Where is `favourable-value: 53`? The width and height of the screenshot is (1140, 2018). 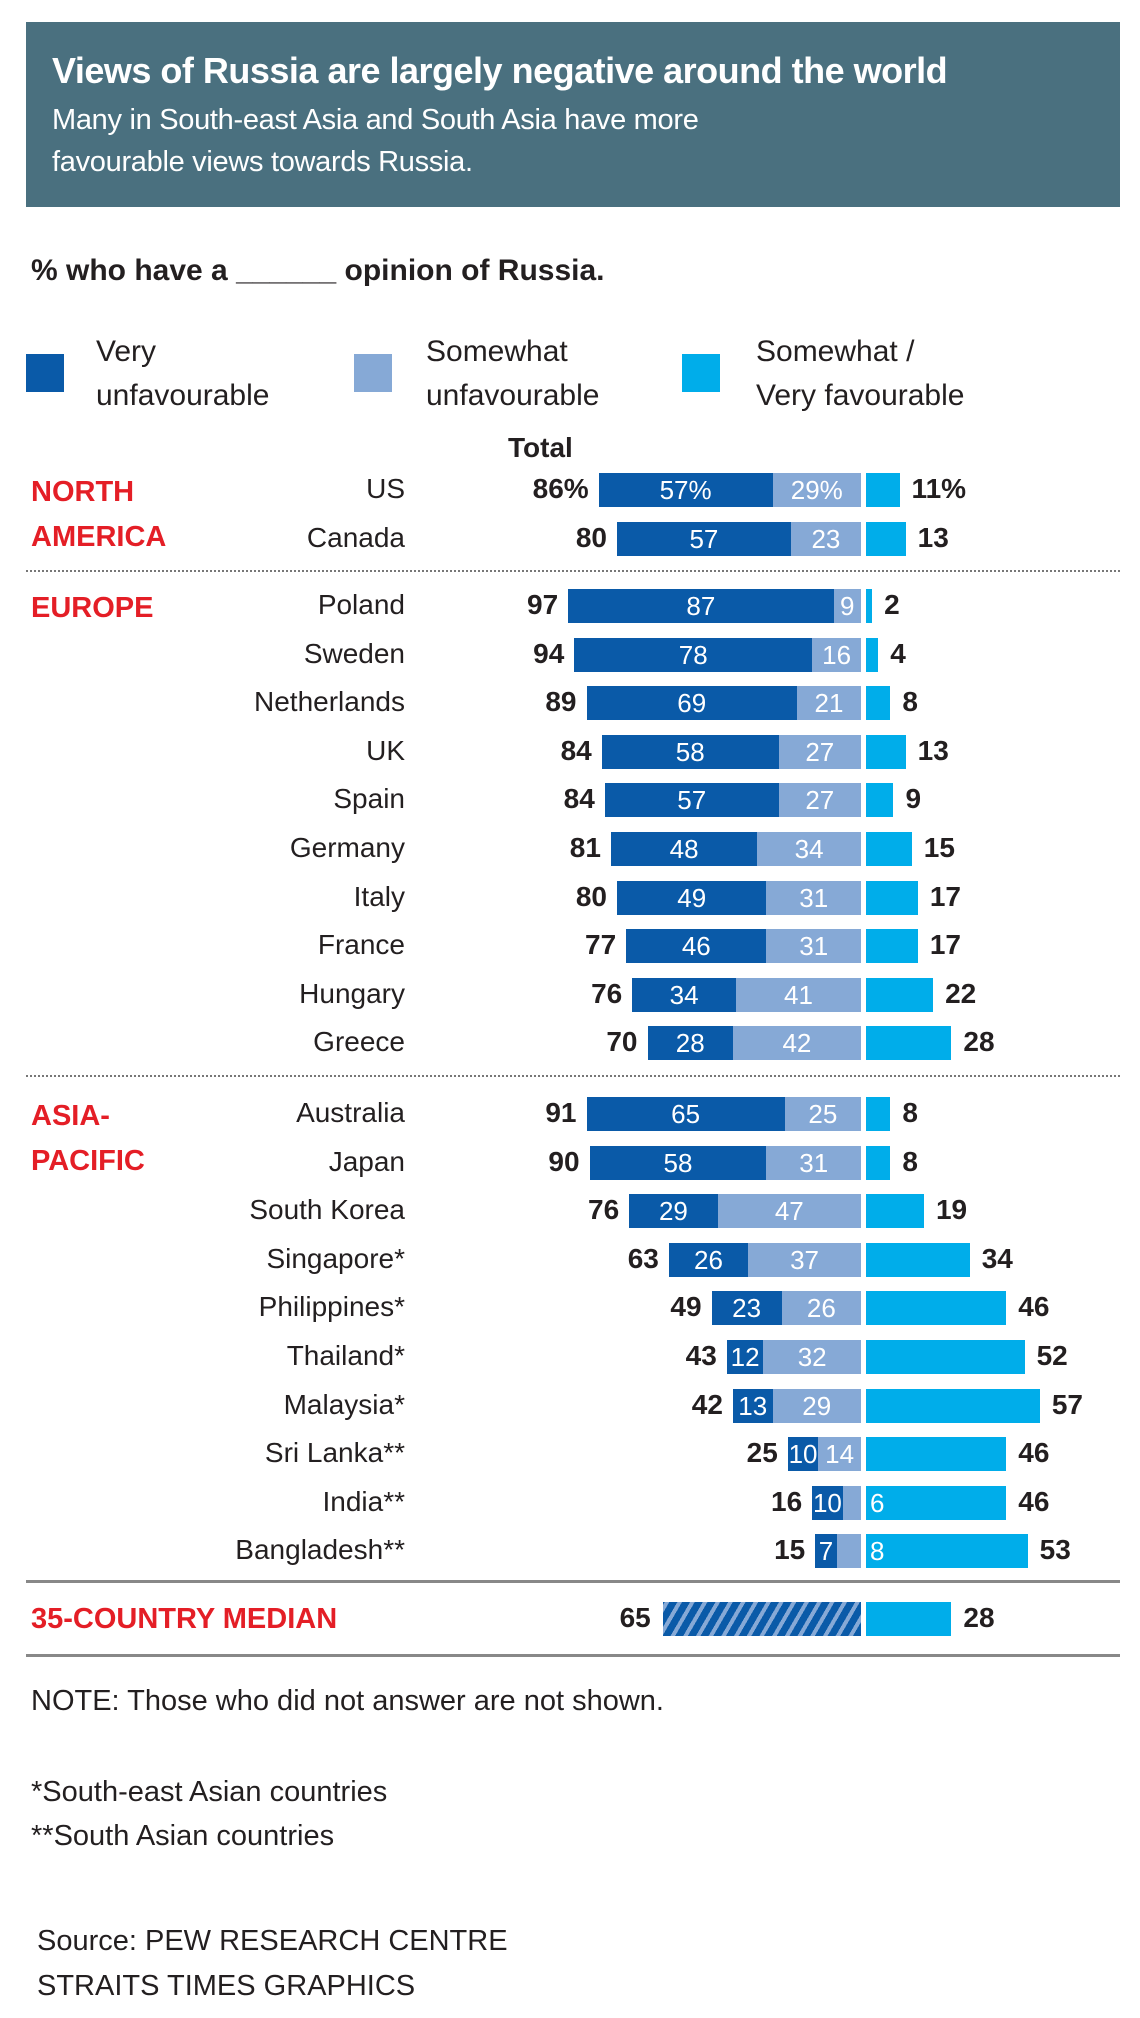
favourable-value: 53 is located at coordinates (1055, 1550).